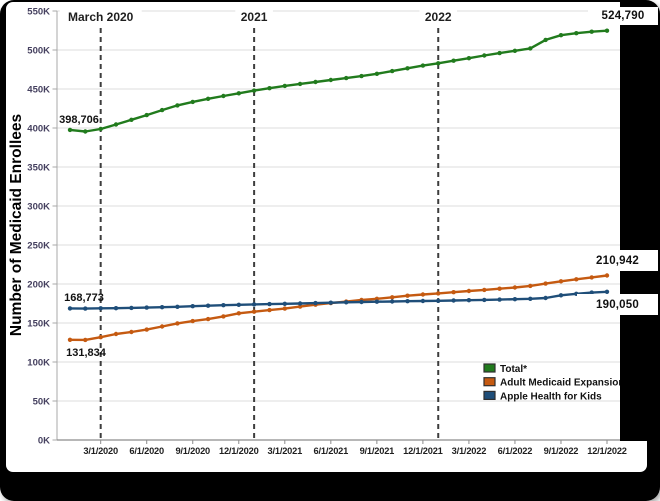 This screenshot has width=660, height=501. What do you see at coordinates (38, 206) in the screenshot?
I see `y-tick-label: 300K` at bounding box center [38, 206].